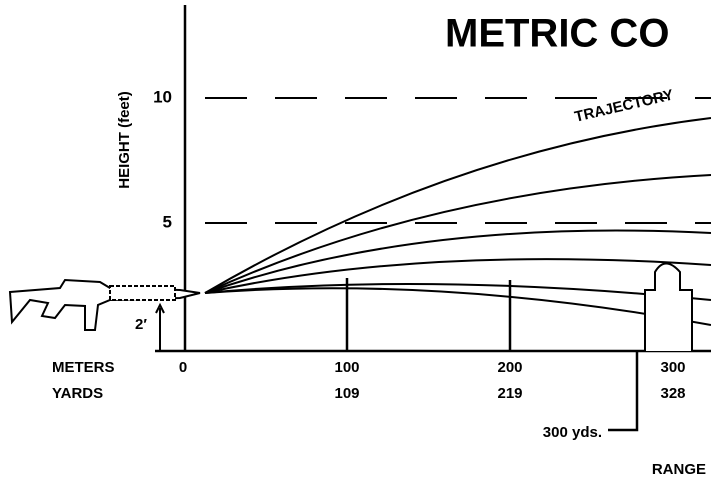 The width and height of the screenshot is (711, 483). What do you see at coordinates (624, 106) in the screenshot?
I see `trajectory-label: TRAJECTORY` at bounding box center [624, 106].